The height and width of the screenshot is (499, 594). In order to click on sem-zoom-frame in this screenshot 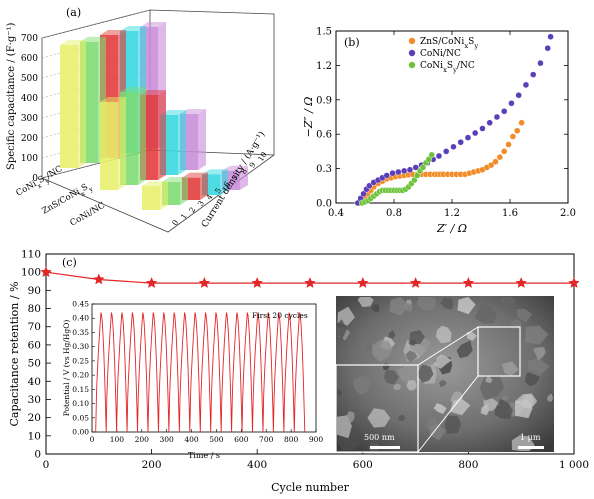, I will do `click(499, 351)`.